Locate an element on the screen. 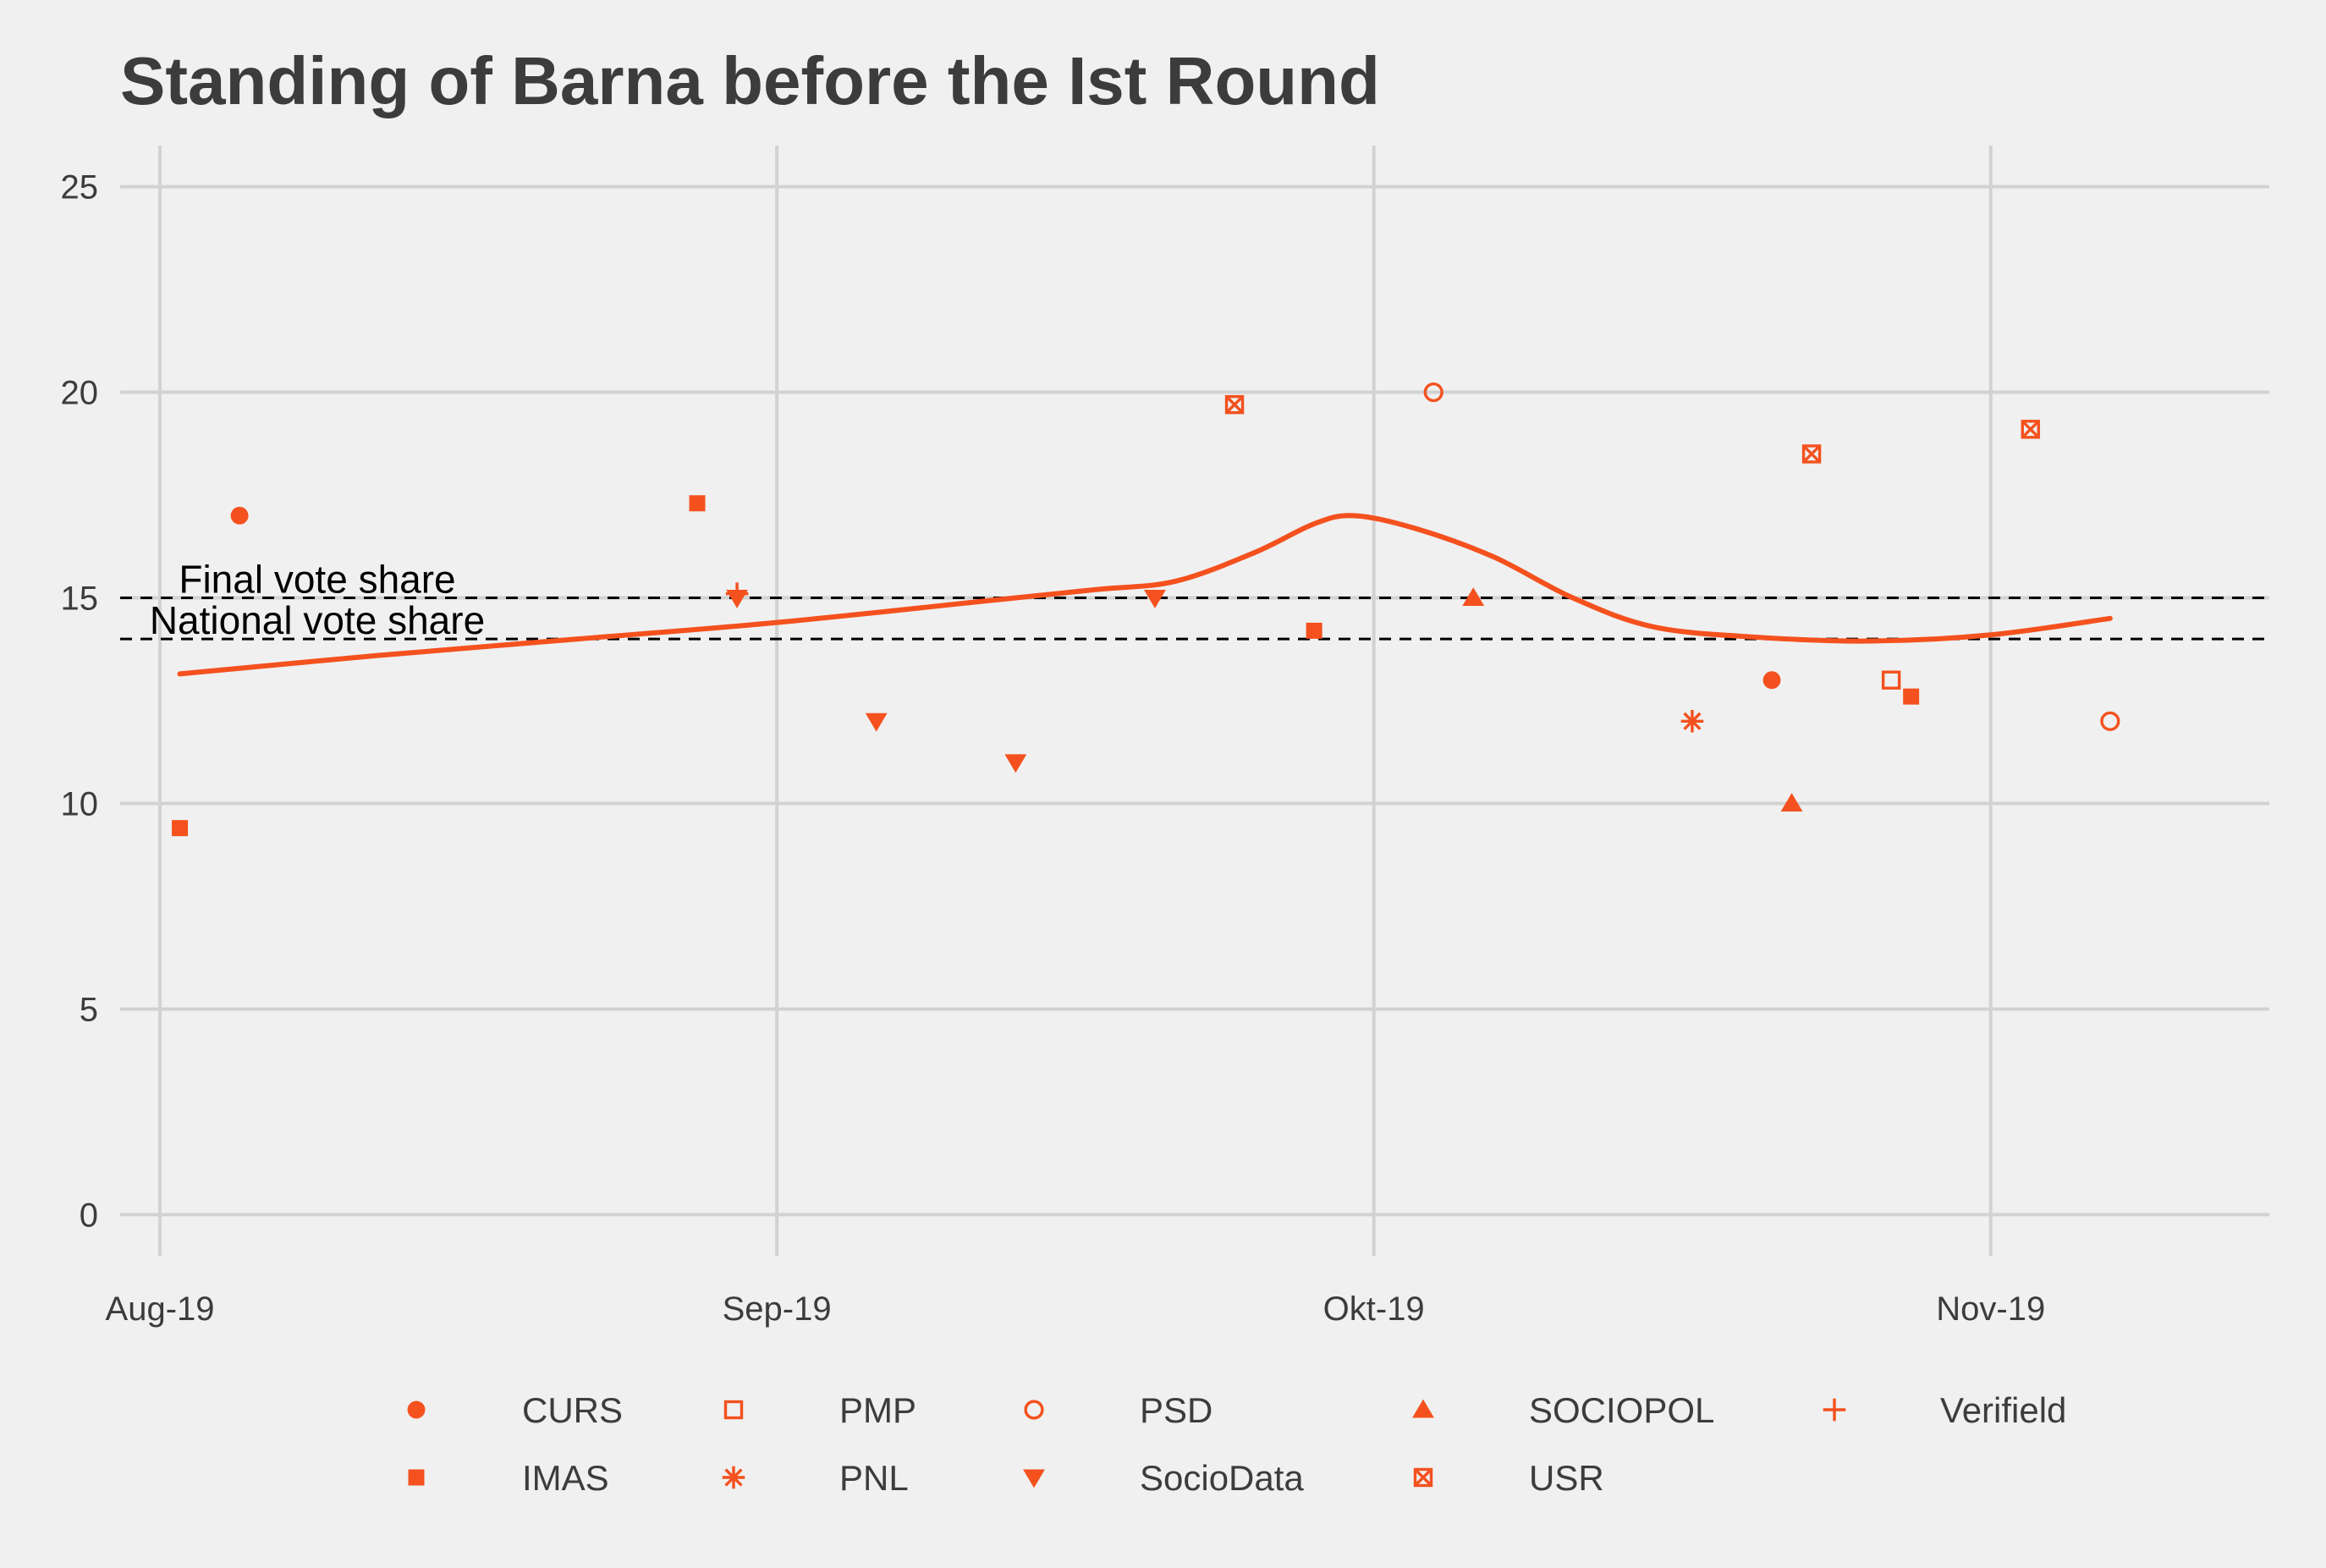 The image size is (2326, 1568). point-pmp is located at coordinates (1891, 680).